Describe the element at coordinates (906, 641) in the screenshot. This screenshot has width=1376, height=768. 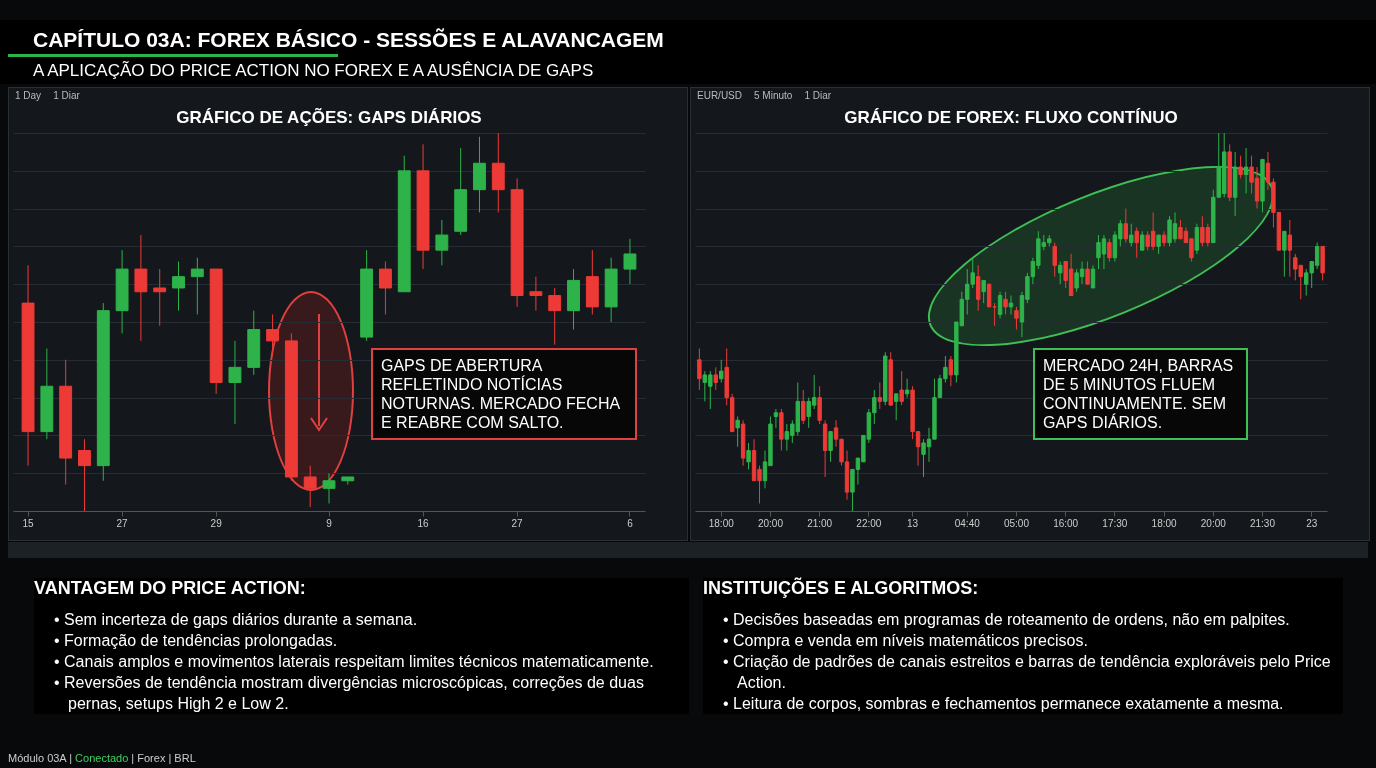
I see `text: • Compra e venda em níveis matemáticos precisos.` at that location.